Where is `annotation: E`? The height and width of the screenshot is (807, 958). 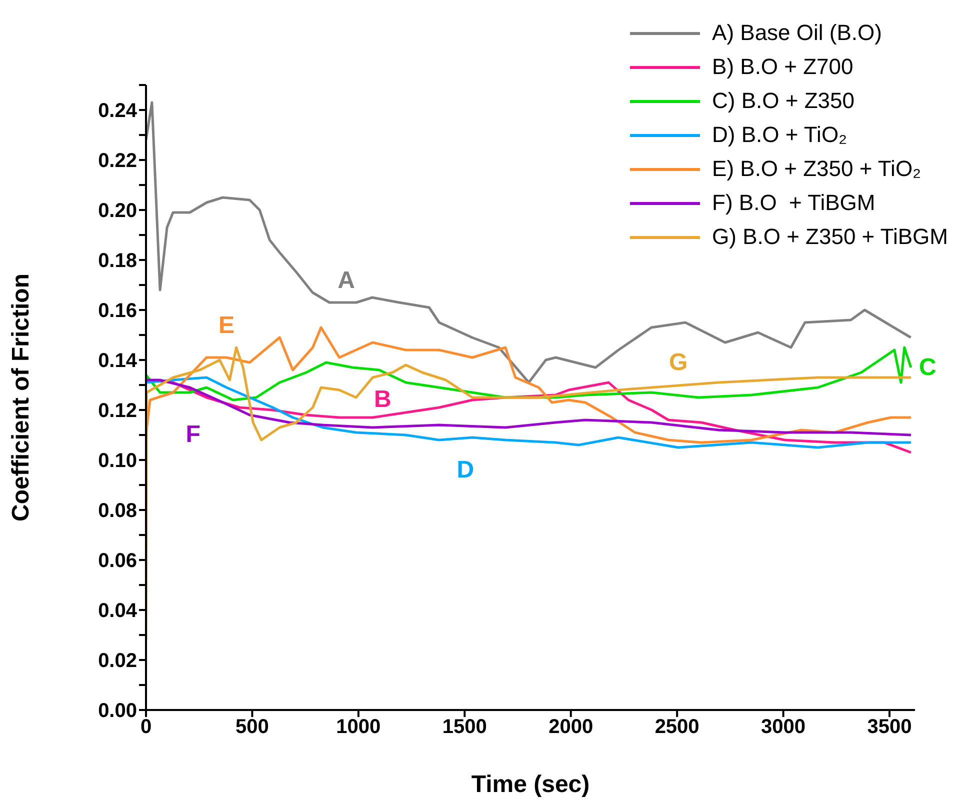
annotation: E is located at coordinates (226, 325).